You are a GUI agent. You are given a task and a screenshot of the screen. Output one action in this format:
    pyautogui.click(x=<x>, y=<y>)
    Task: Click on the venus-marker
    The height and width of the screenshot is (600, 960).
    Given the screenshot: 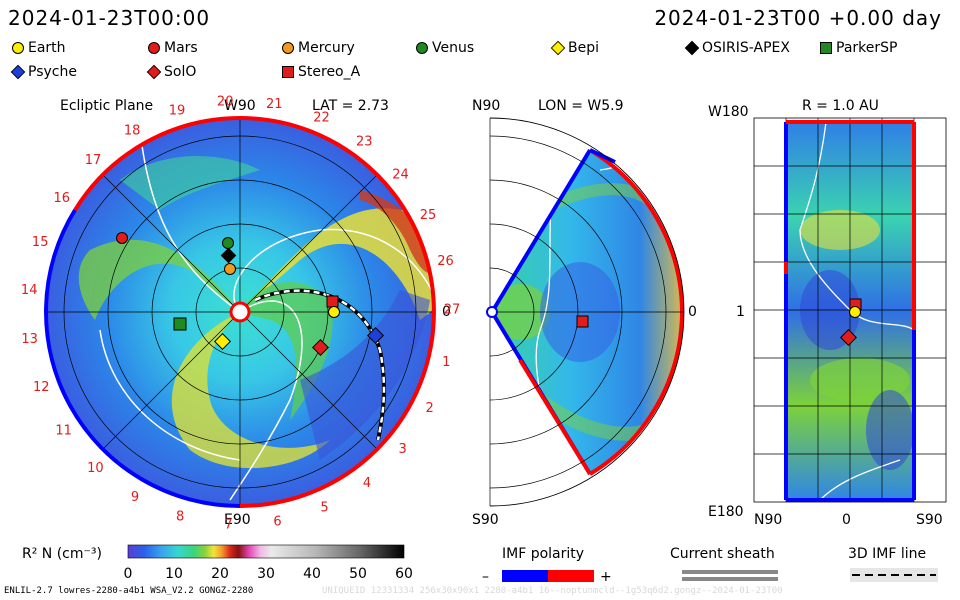 What is the action you would take?
    pyautogui.click(x=228, y=243)
    